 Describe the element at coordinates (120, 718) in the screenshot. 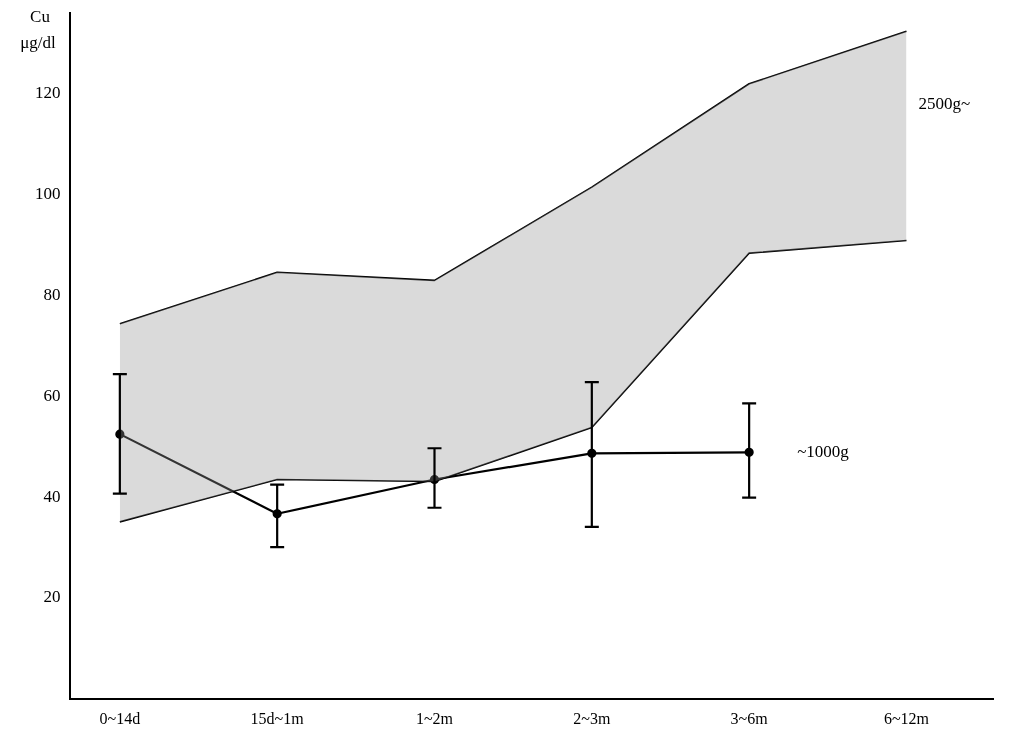

I see `x-tick-label: 0~14d` at that location.